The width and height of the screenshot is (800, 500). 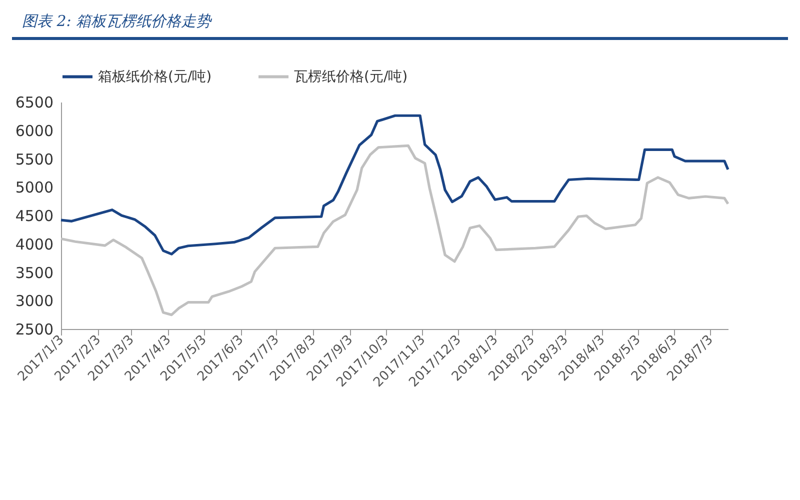 I want to click on y-tick-label: 6000, so click(x=34, y=131).